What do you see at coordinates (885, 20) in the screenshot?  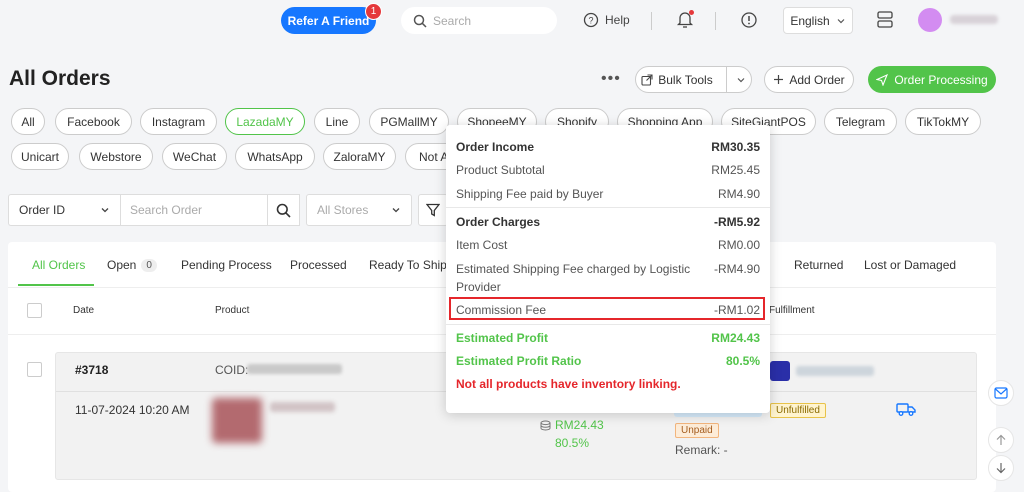 I see `server-icon` at bounding box center [885, 20].